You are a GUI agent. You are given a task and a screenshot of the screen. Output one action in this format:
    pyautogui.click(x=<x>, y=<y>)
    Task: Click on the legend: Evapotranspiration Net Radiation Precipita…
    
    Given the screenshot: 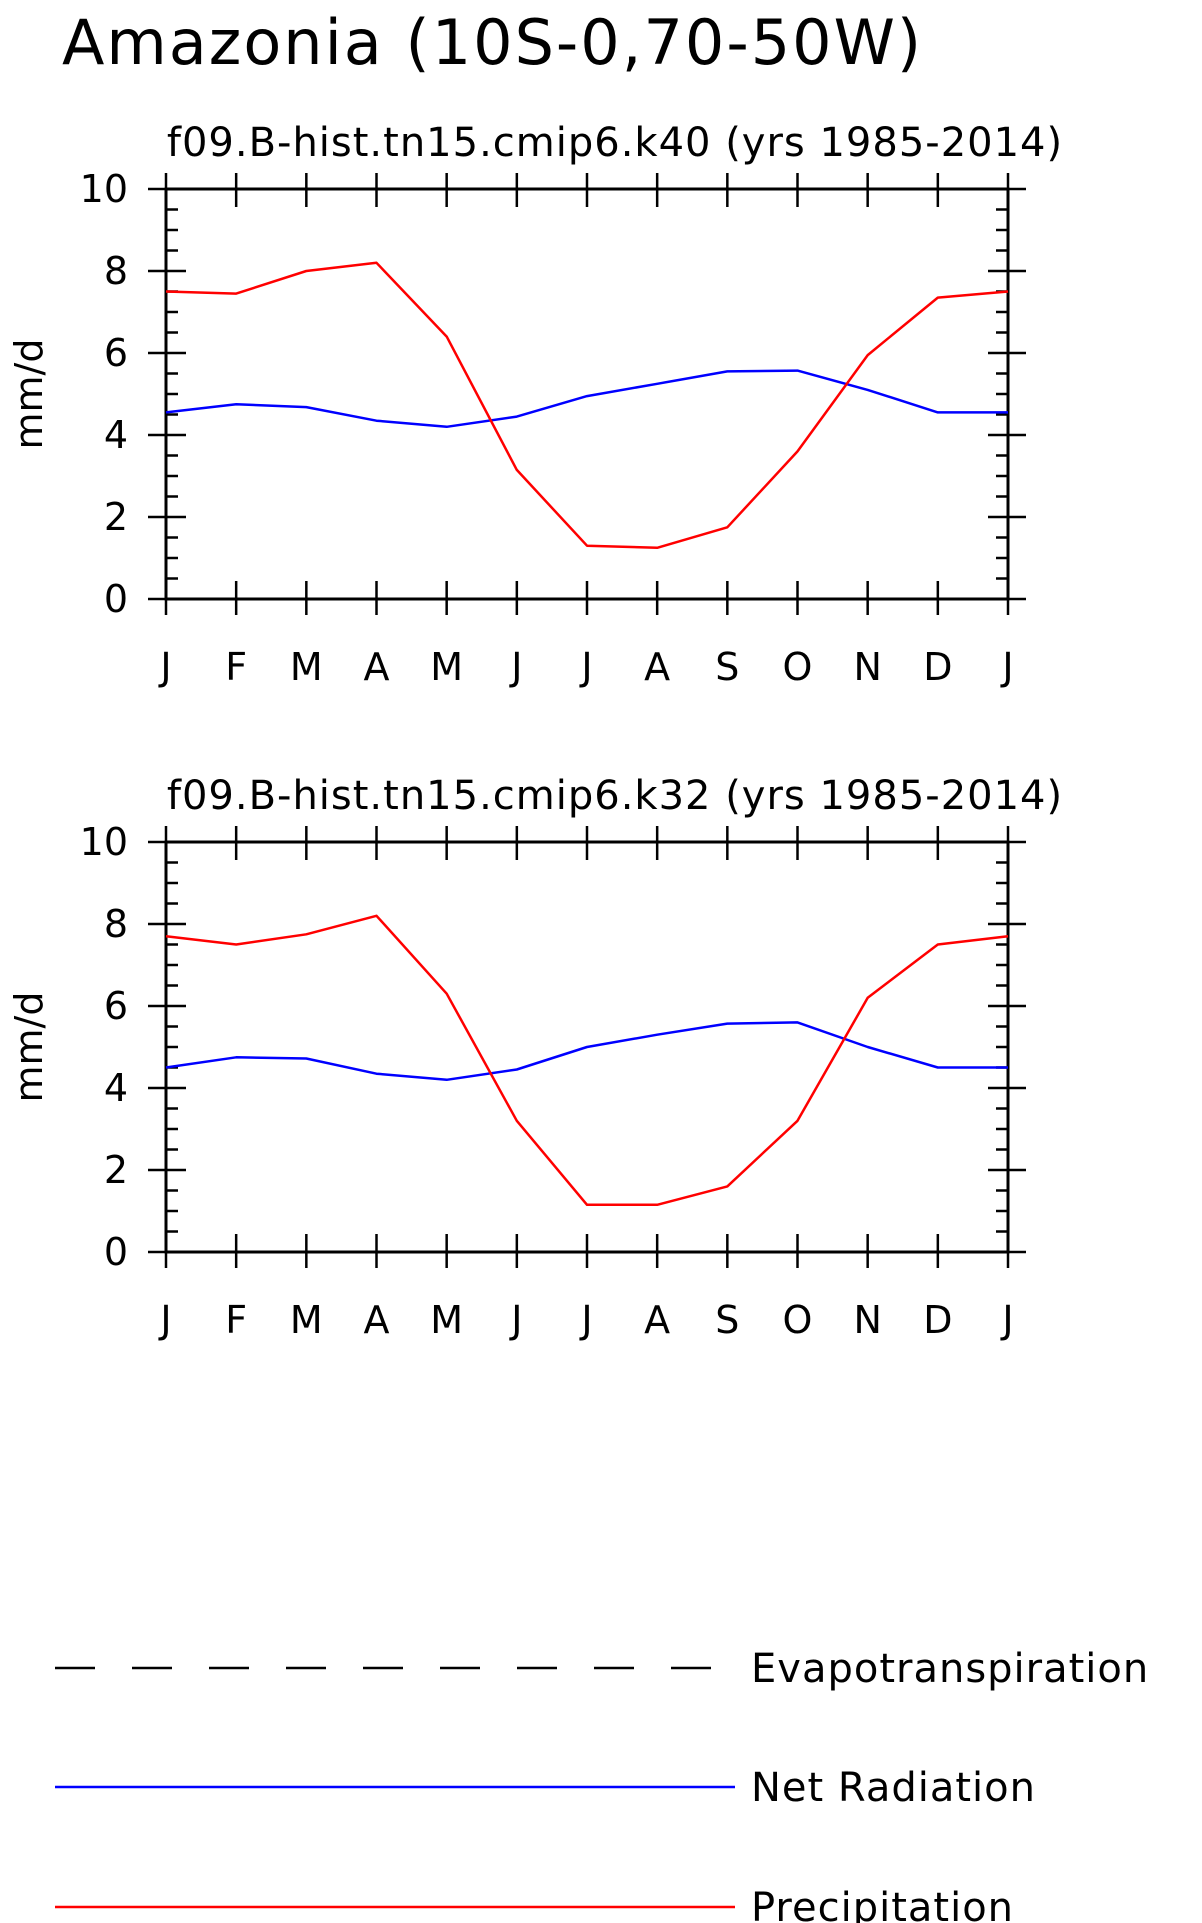 What is the action you would take?
    pyautogui.click(x=602, y=1784)
    